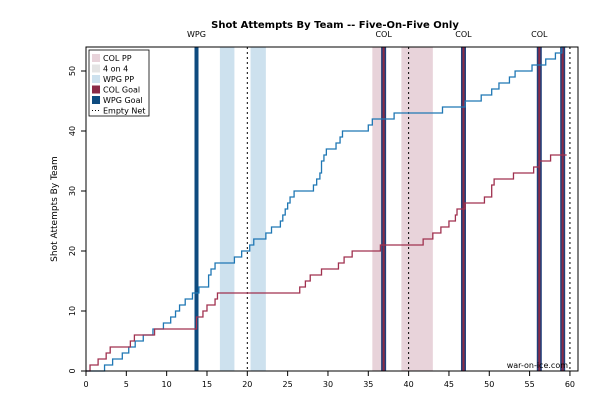 The height and width of the screenshot is (404, 600). What do you see at coordinates (539, 34) in the screenshot?
I see `top-goal-label-3: COL` at bounding box center [539, 34].